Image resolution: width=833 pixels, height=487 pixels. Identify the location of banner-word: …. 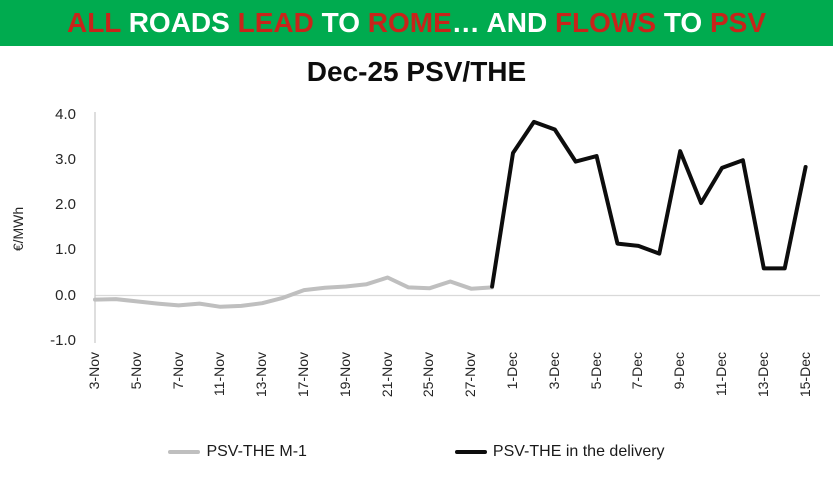
(469, 22).